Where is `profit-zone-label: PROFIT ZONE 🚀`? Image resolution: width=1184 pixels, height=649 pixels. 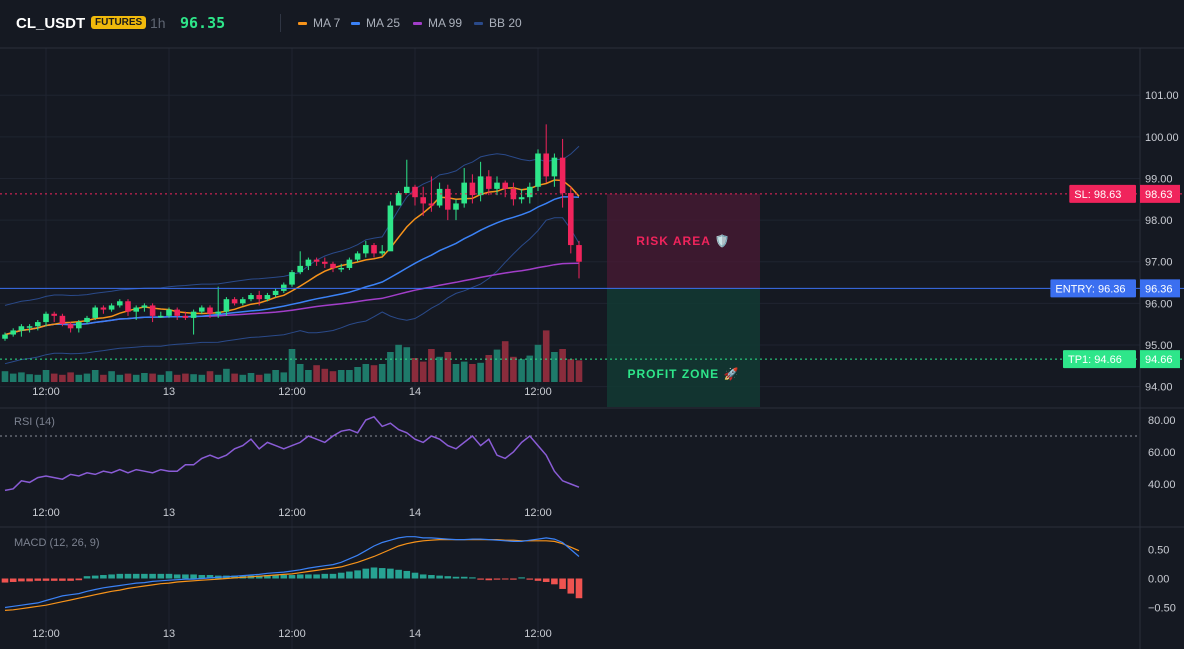
profit-zone-label: PROFIT ZONE 🚀 is located at coordinates (684, 374).